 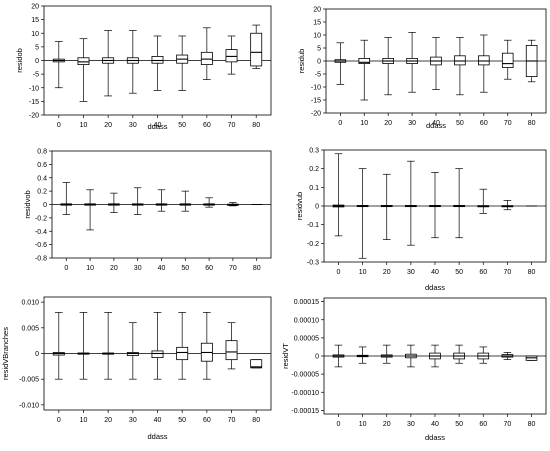 I want to click on y-tick-label: 0.3, so click(x=314, y=151).